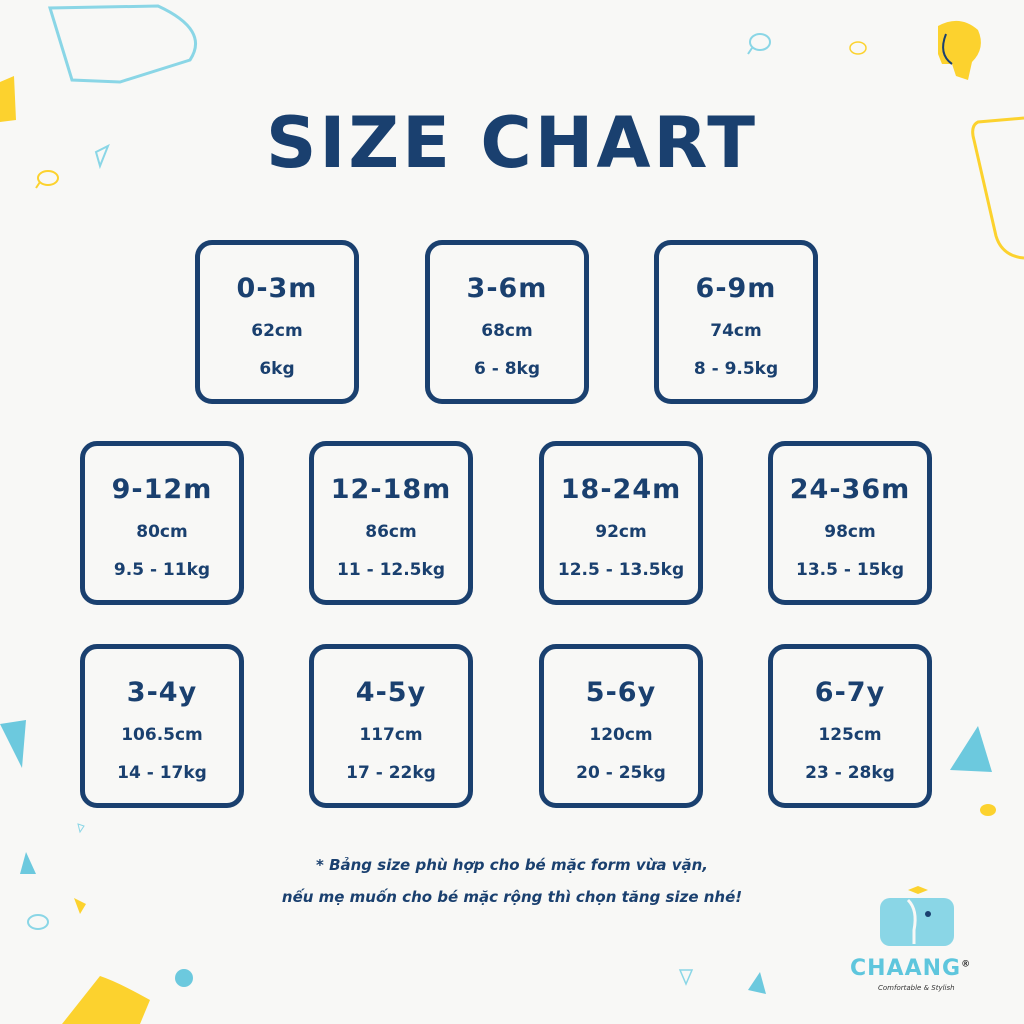 This screenshot has width=1024, height=1024. What do you see at coordinates (184, 978) in the screenshot?
I see `elephant-doodle-bottom` at bounding box center [184, 978].